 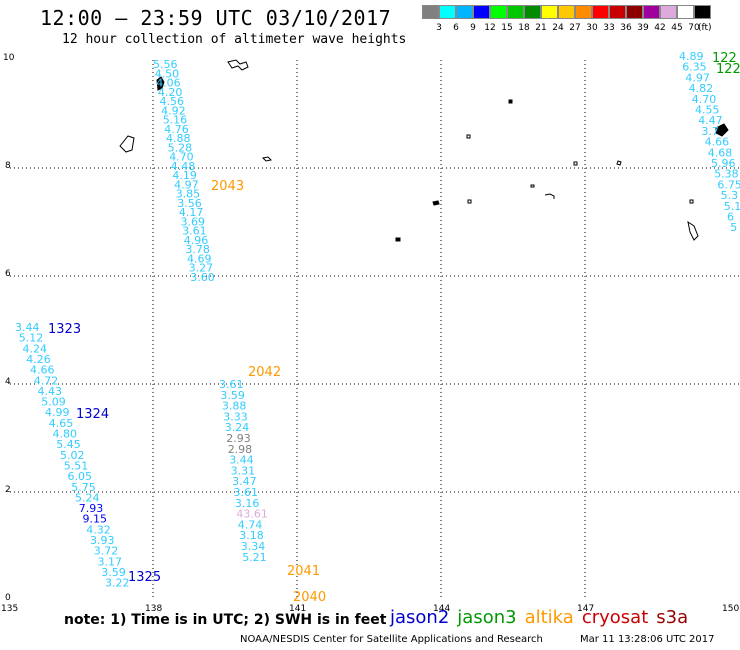 What do you see at coordinates (216, 18) in the screenshot?
I see `chart-title: 12:00 – 23:59 UTC 03/10/2017` at bounding box center [216, 18].